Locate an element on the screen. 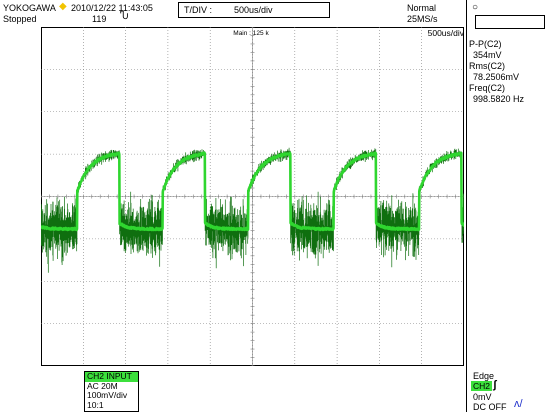 Image resolution: width=550 pixels, height=412 pixels. acquisition-mode: Normal is located at coordinates (422, 8).